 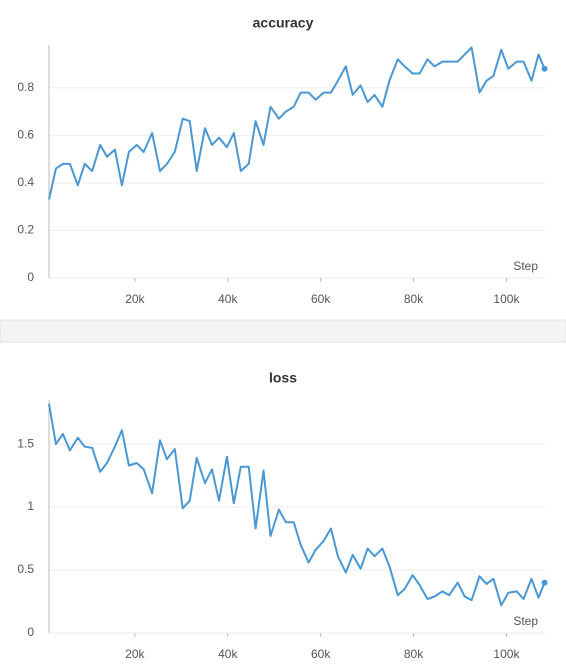 What do you see at coordinates (25, 443) in the screenshot?
I see `y-tick-label: 1.5` at bounding box center [25, 443].